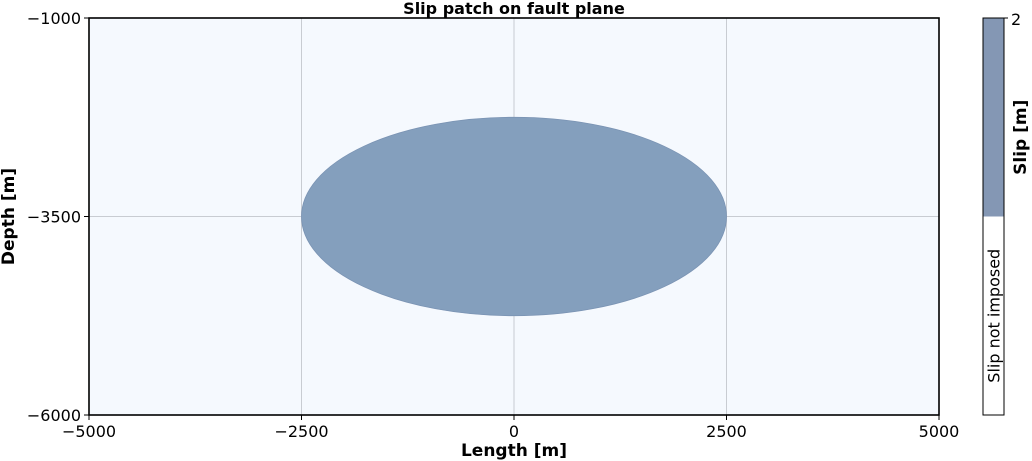 The width and height of the screenshot is (1032, 461). I want to click on colorbar: 2 Slip not imposed Slip [m], so click(1006, 213).